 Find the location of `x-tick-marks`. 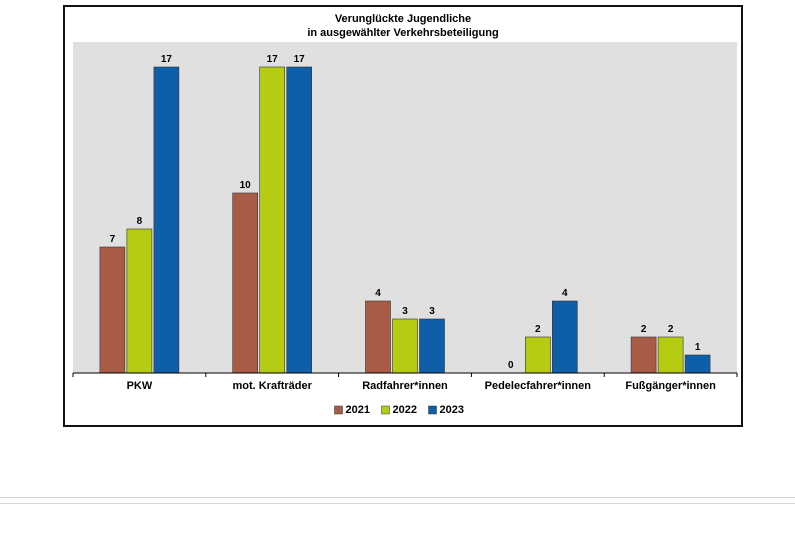

x-tick-marks is located at coordinates (405, 375).